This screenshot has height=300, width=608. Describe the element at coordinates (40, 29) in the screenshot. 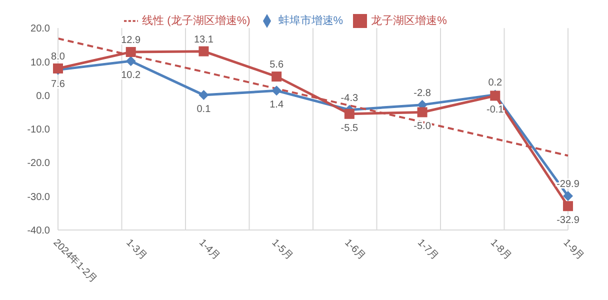

I see `y-tick-label: 20.0` at that location.